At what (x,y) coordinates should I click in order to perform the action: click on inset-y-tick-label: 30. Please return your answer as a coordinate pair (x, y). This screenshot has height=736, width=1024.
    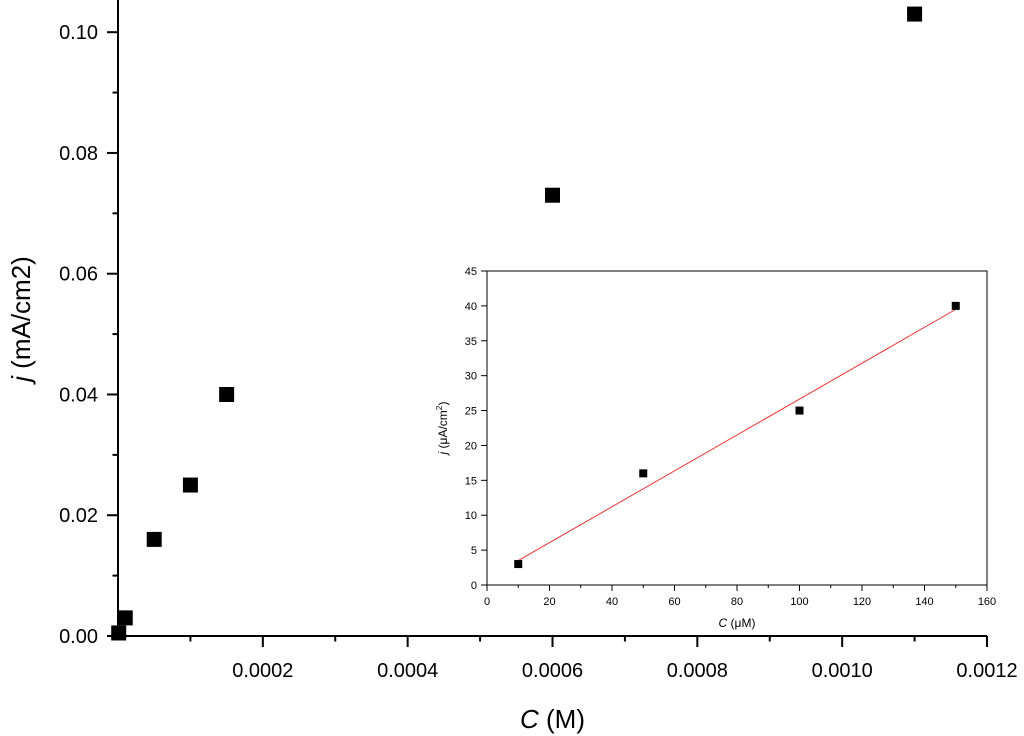
    Looking at the image, I should click on (471, 377).